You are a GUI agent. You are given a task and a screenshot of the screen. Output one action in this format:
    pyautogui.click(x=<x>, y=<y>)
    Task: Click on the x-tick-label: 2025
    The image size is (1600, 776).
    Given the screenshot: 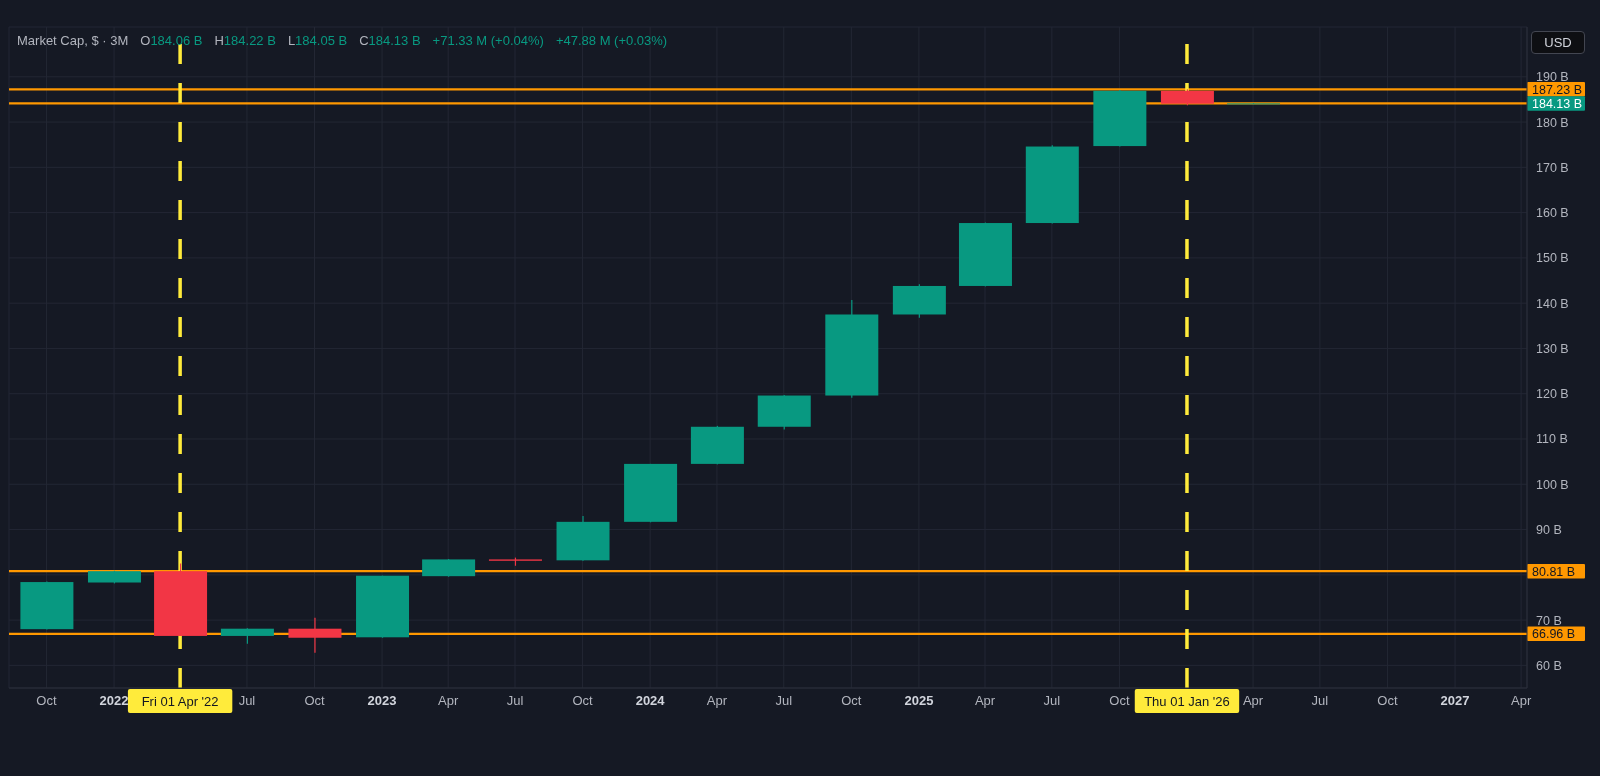 What is the action you would take?
    pyautogui.click(x=919, y=701)
    